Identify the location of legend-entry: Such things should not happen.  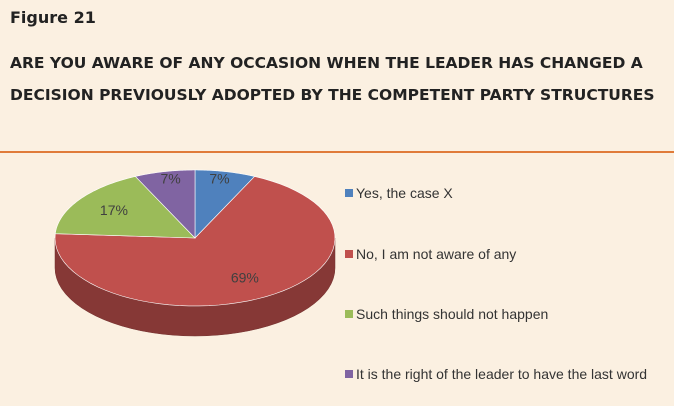
(507, 314).